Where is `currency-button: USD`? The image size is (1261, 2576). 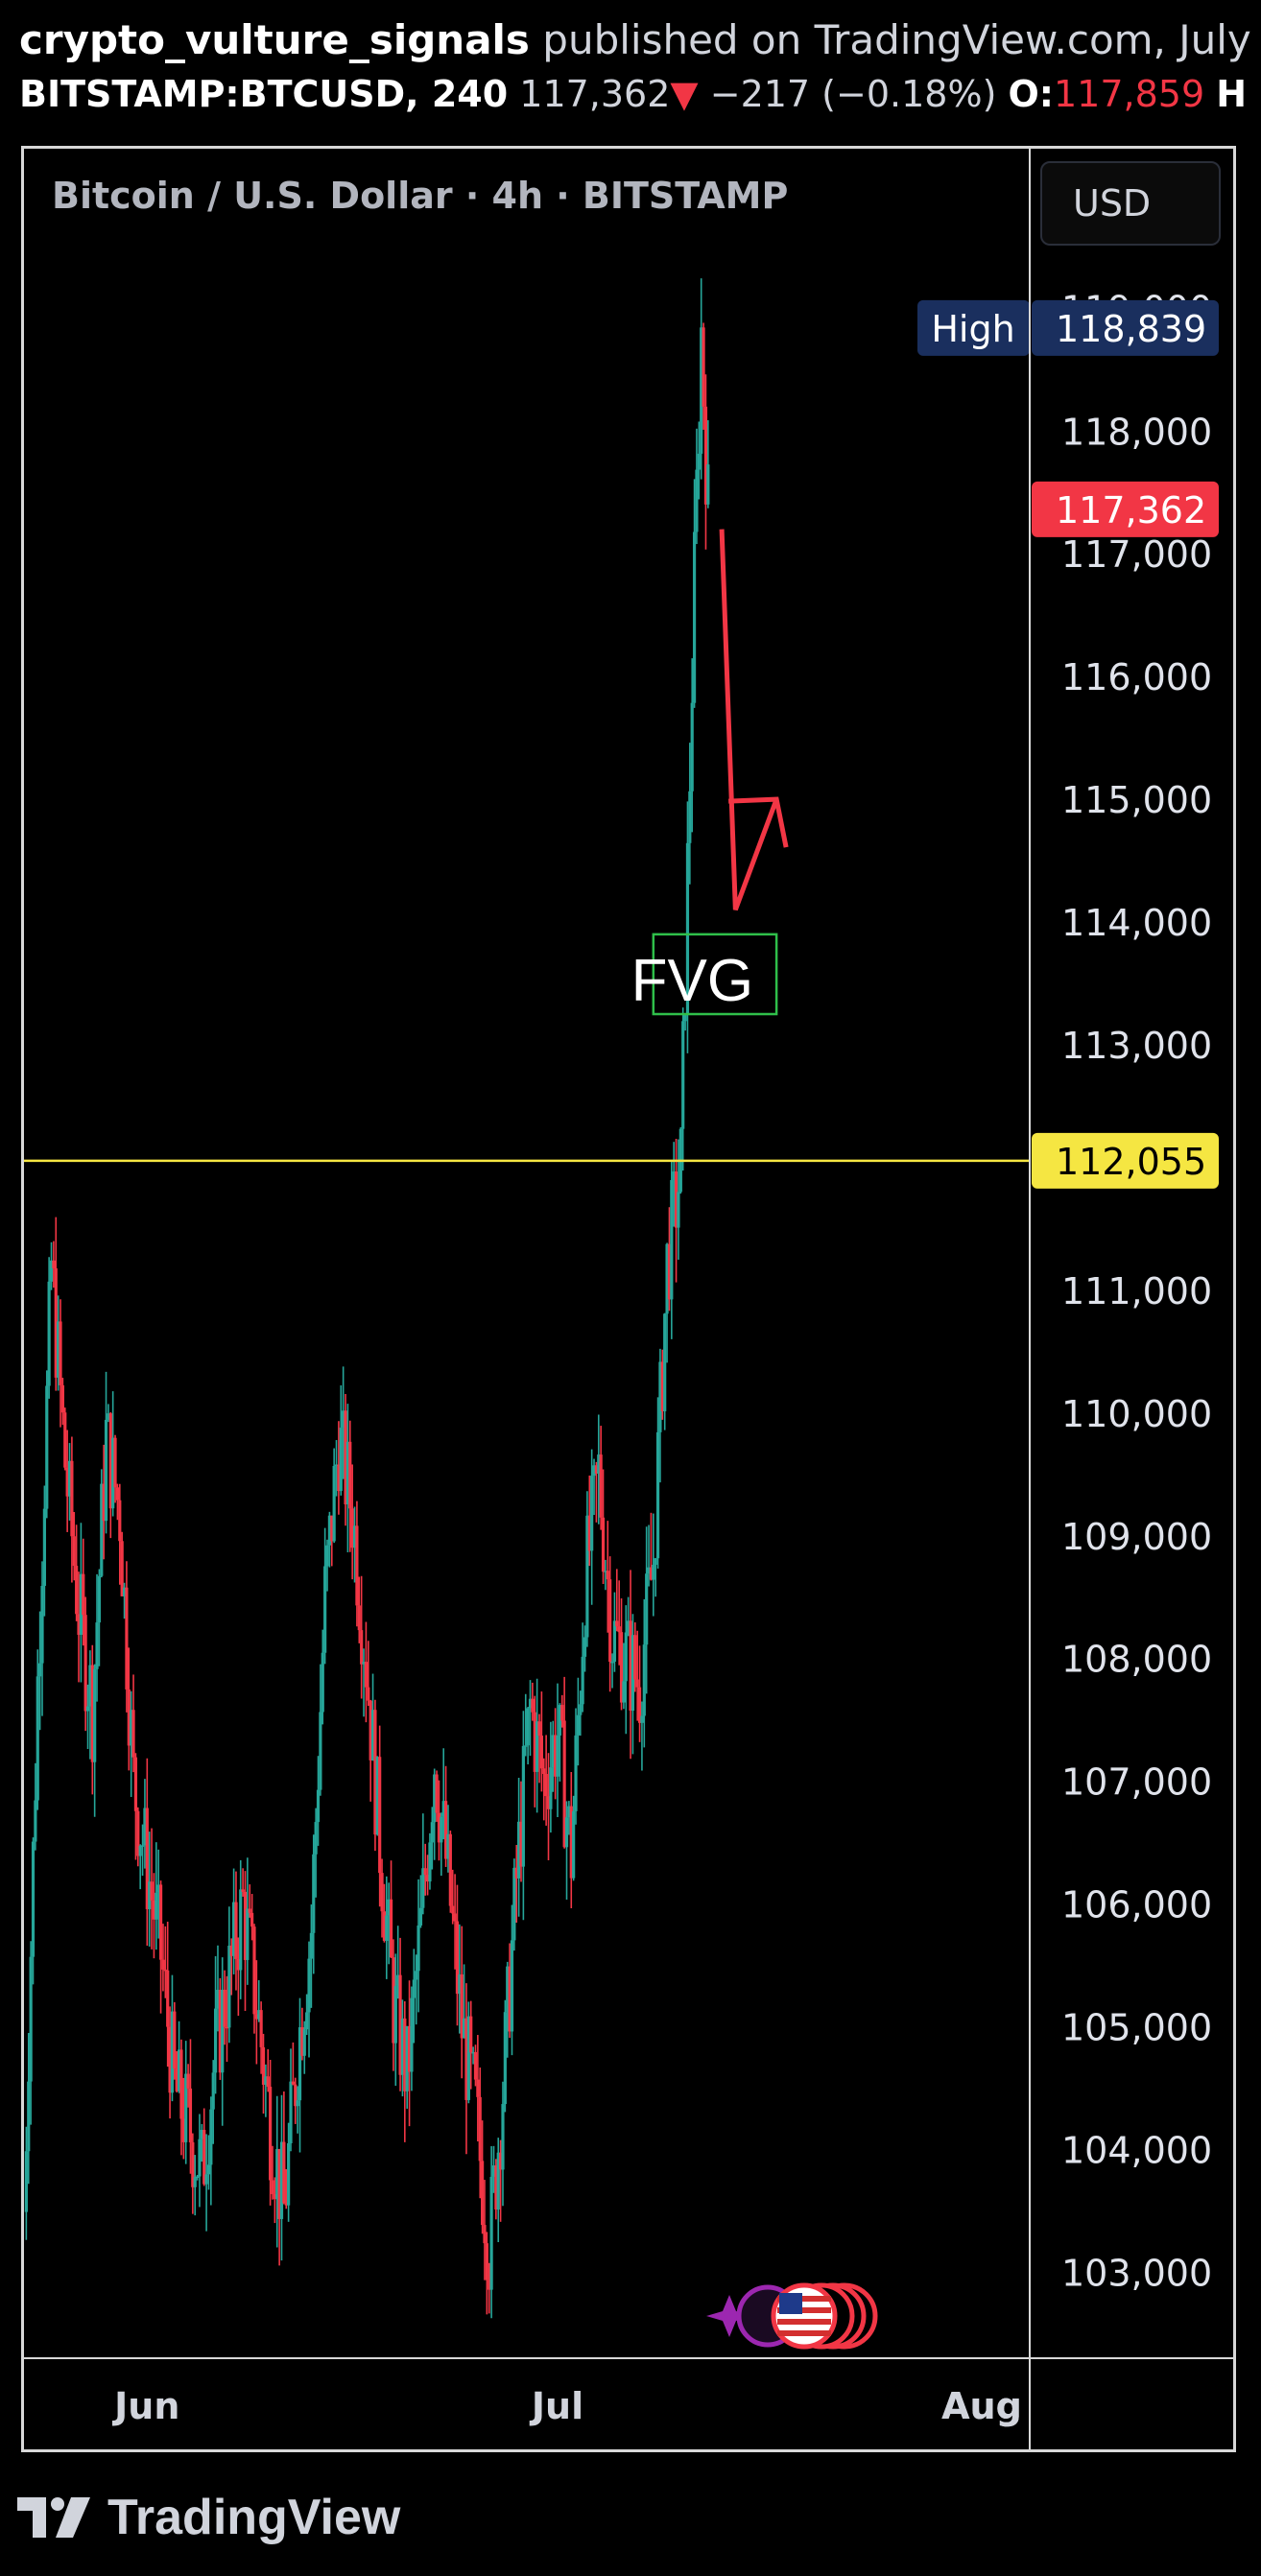 currency-button: USD is located at coordinates (1130, 204).